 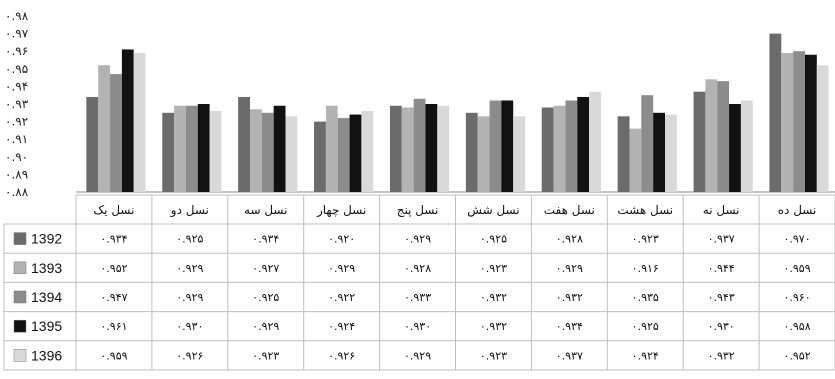 What do you see at coordinates (493, 210) in the screenshot?
I see `category-label: نسل شش` at bounding box center [493, 210].